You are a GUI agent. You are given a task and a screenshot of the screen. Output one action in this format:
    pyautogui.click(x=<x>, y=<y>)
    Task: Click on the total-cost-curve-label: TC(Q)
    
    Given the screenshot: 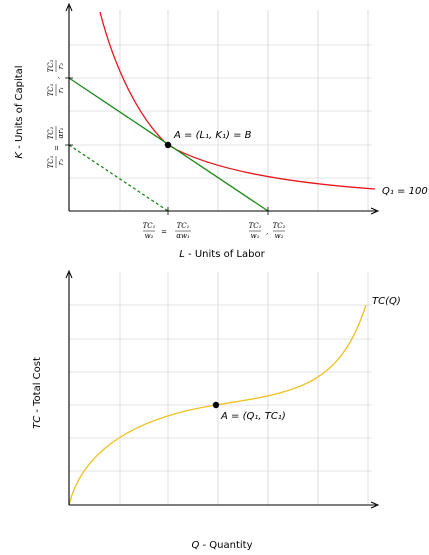 What is the action you would take?
    pyautogui.click(x=386, y=301)
    